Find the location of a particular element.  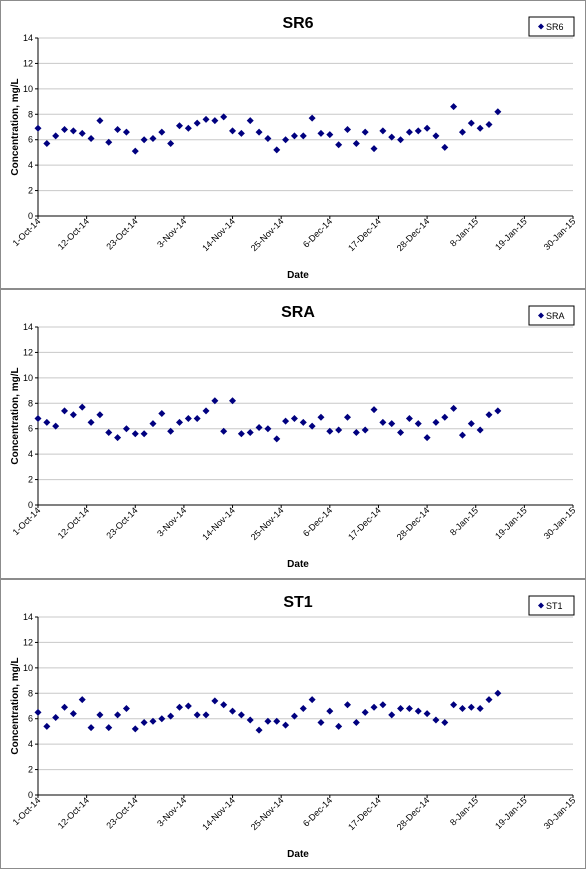

x-tick-label: 14-Nov-14 is located at coordinates (218, 234).